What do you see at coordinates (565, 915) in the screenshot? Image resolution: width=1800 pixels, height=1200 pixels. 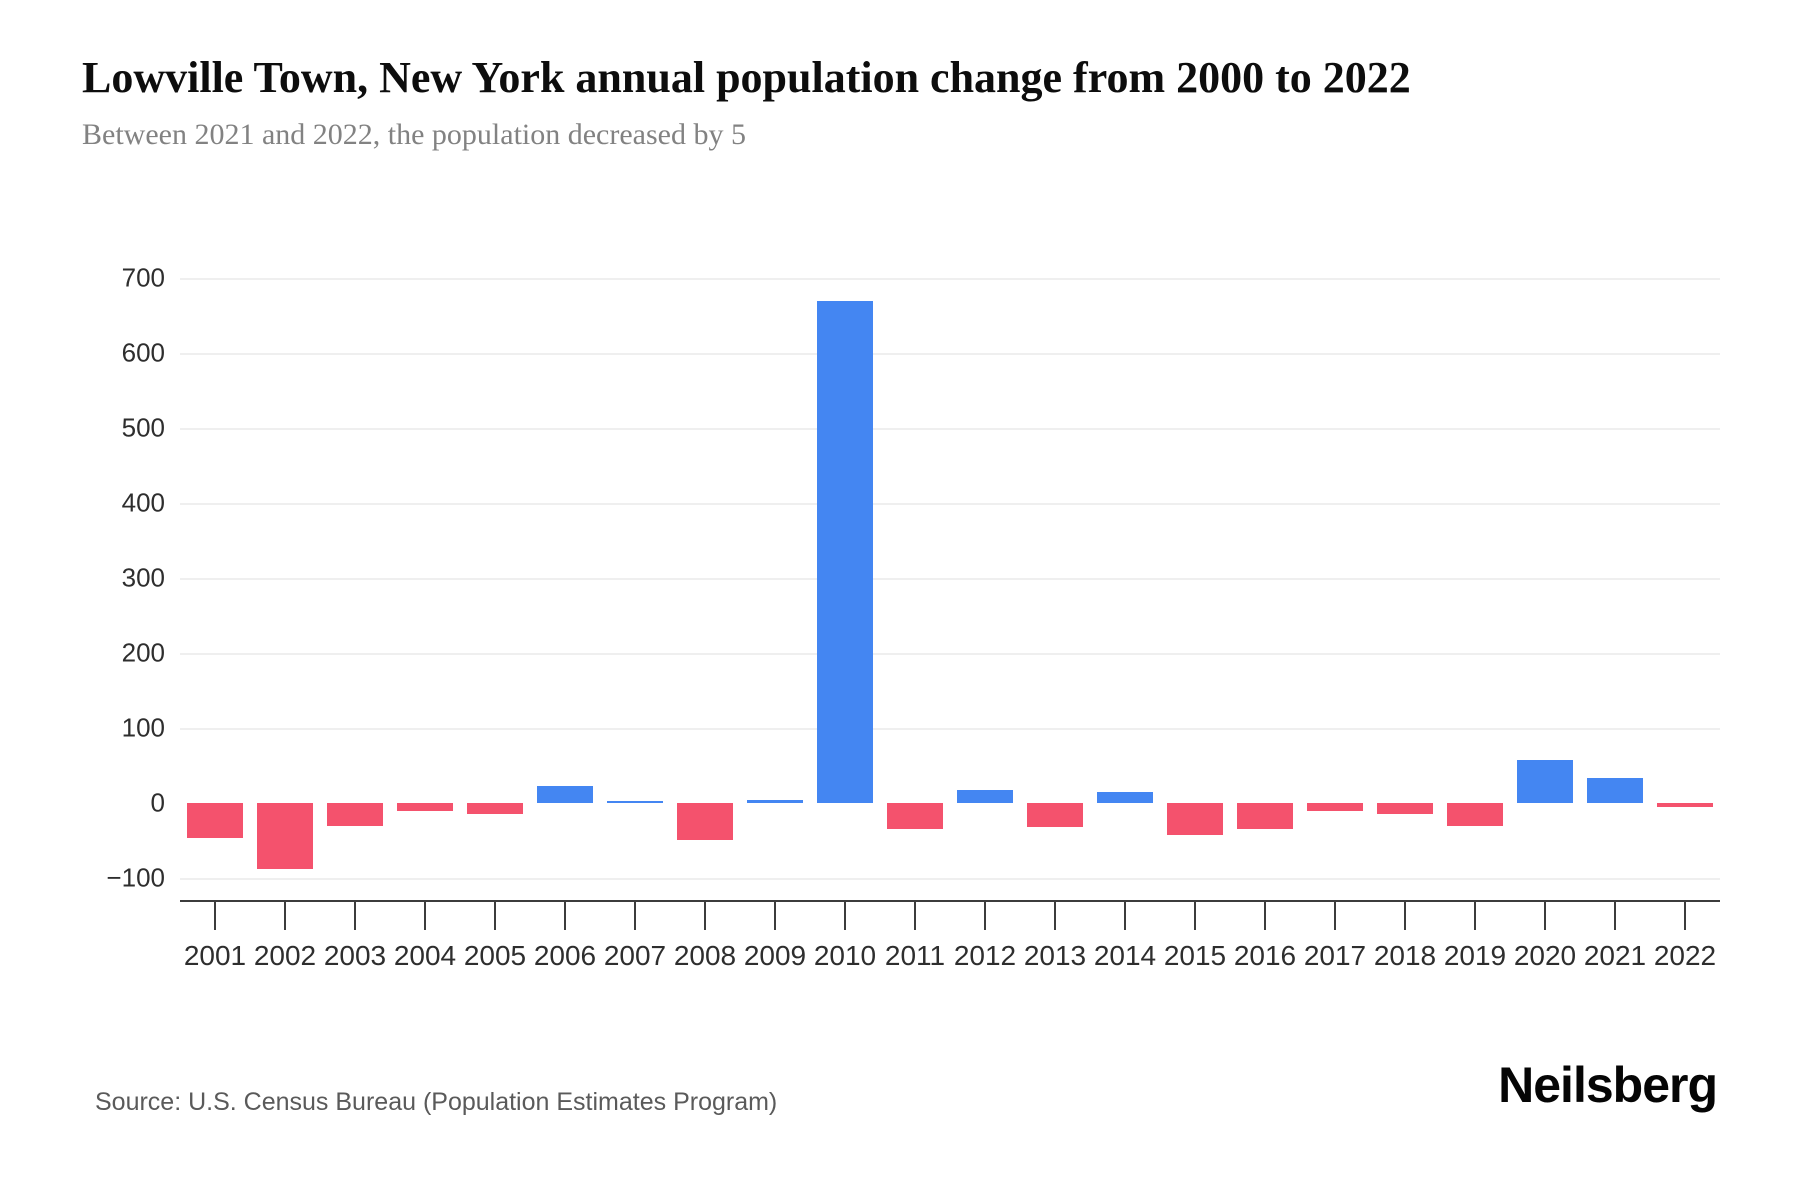 I see `x-tick-2006` at bounding box center [565, 915].